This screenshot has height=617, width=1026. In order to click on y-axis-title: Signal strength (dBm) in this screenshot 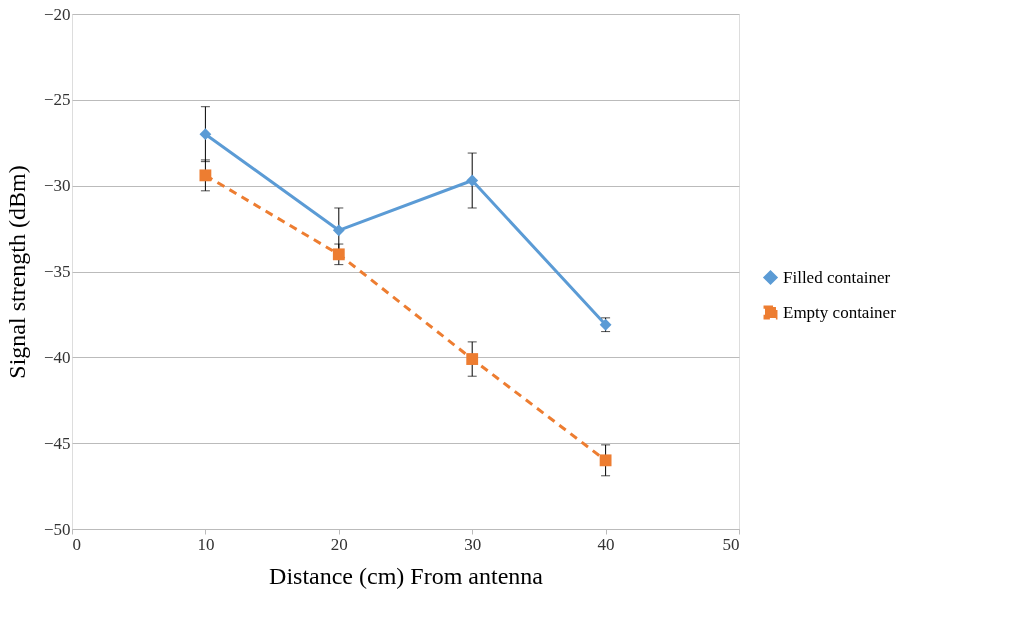, I will do `click(16, 272)`.